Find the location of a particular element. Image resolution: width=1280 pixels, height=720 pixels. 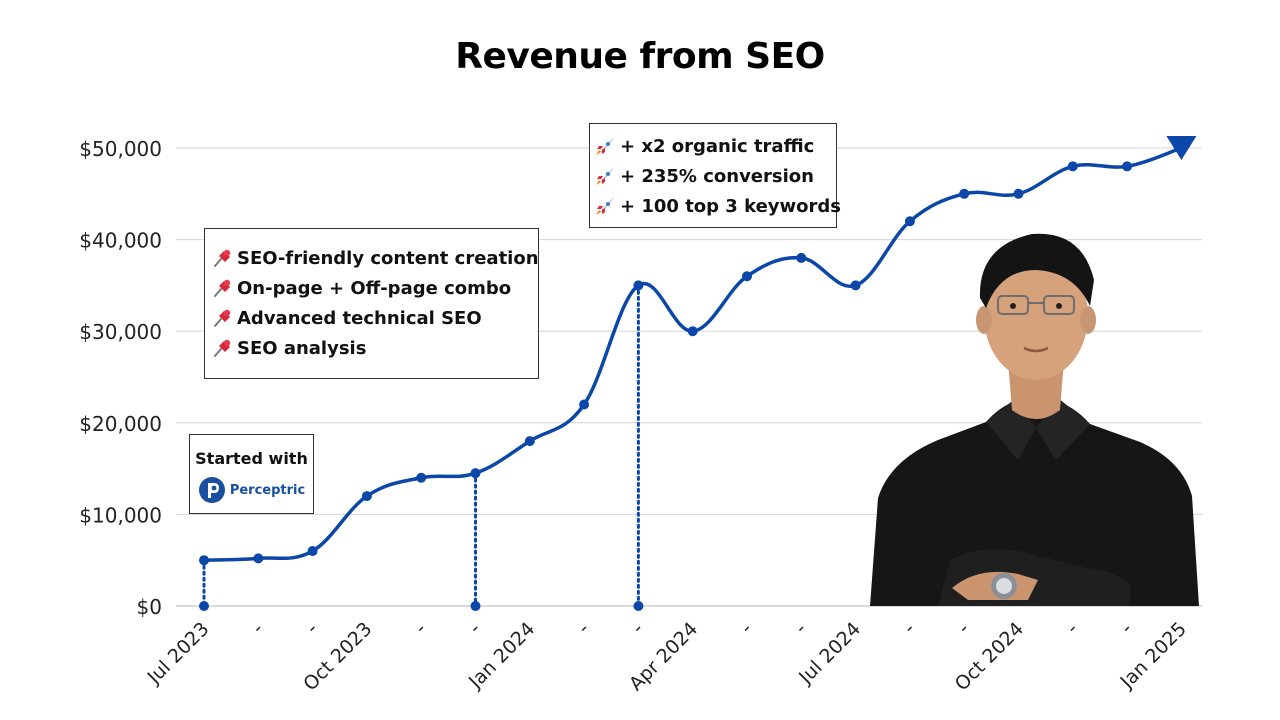

callout-line: + 100 top 3 keywords is located at coordinates (717, 206).